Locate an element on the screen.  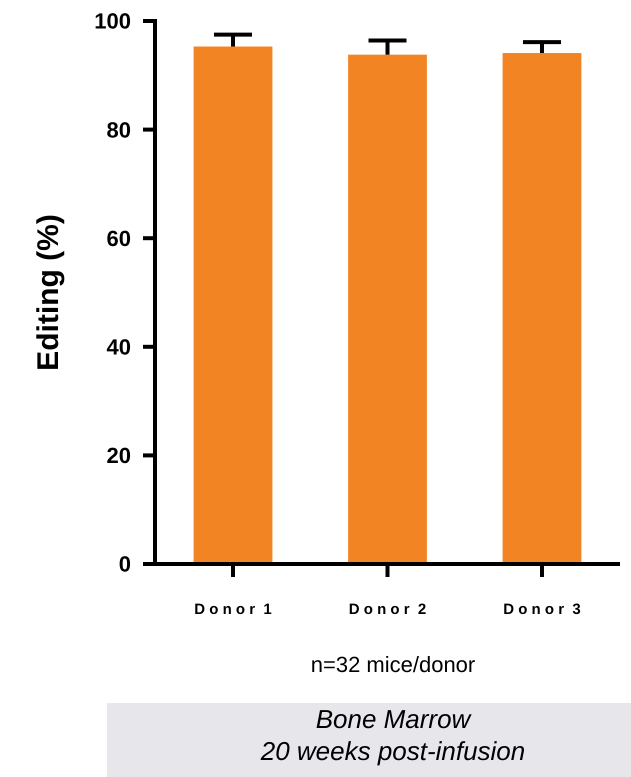
y-tick-label: 0 is located at coordinates (124, 564).